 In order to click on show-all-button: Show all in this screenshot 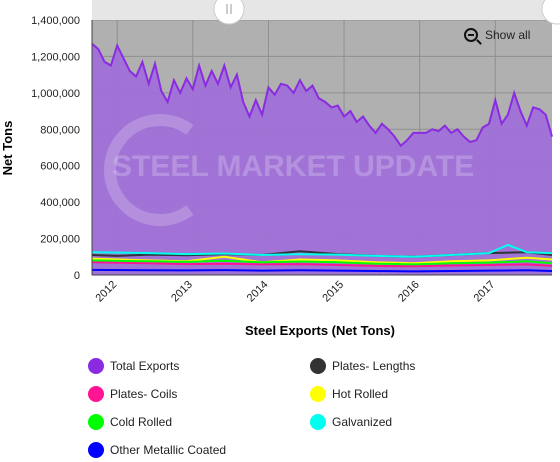, I will do `click(497, 35)`.